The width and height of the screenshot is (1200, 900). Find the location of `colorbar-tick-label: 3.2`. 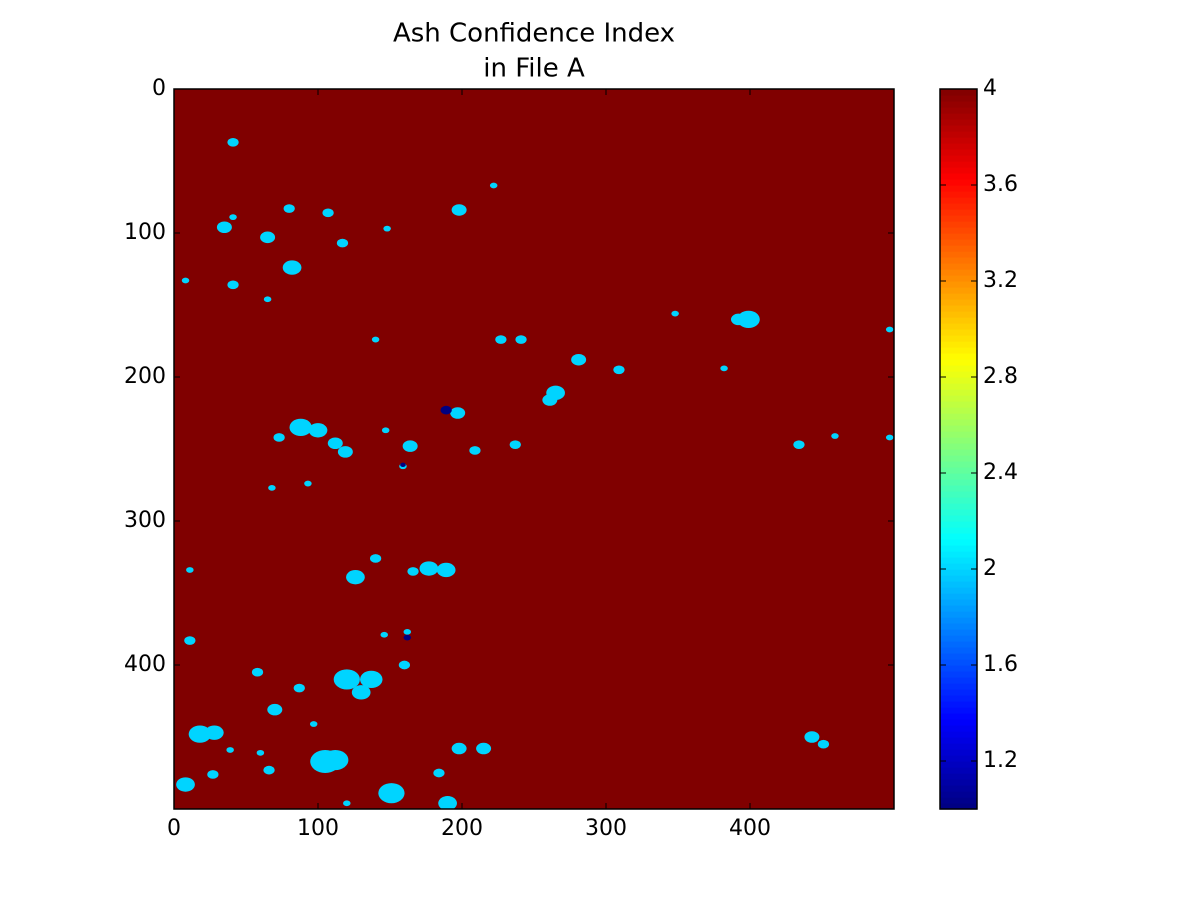

colorbar-tick-label: 3.2 is located at coordinates (1000, 280).